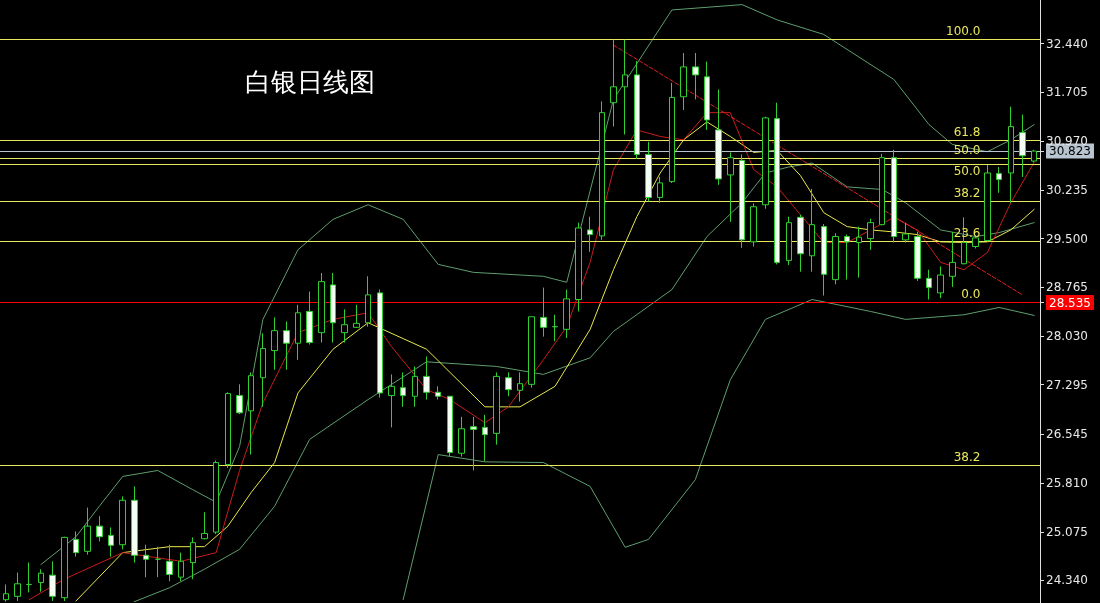  What do you see at coordinates (967, 131) in the screenshot?
I see `annotation: 61.8` at bounding box center [967, 131].